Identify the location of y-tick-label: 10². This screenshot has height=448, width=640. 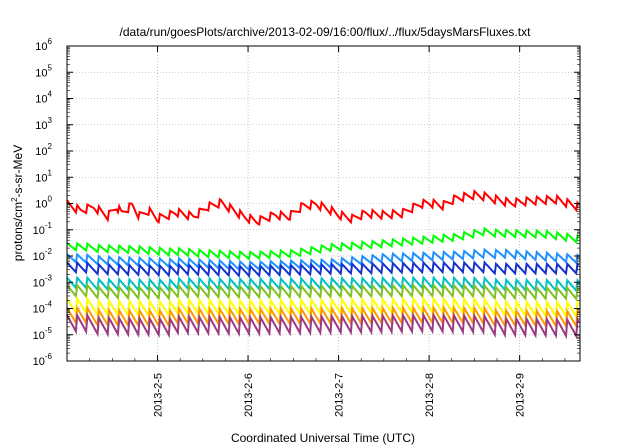
(43, 150).